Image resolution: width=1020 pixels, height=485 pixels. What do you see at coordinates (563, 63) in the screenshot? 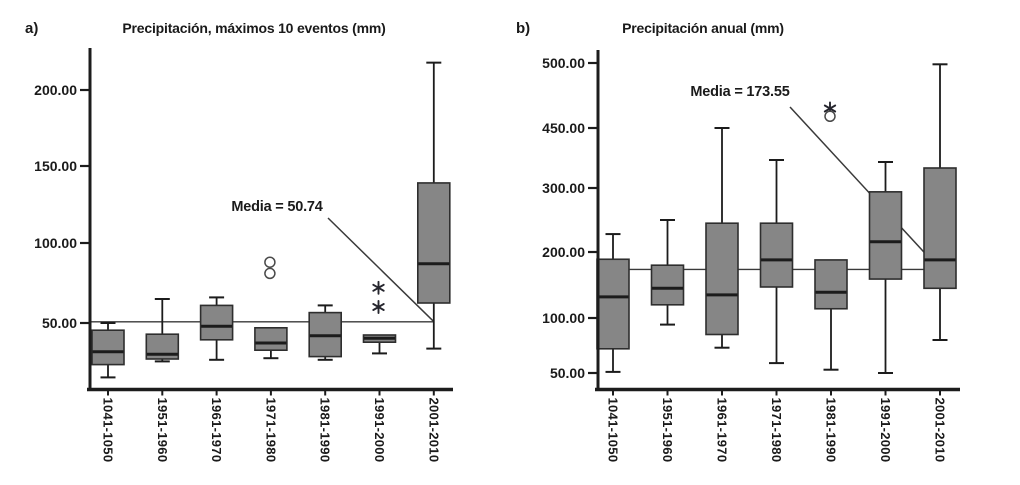
I see `y-tick-label: 500.00` at bounding box center [563, 63].